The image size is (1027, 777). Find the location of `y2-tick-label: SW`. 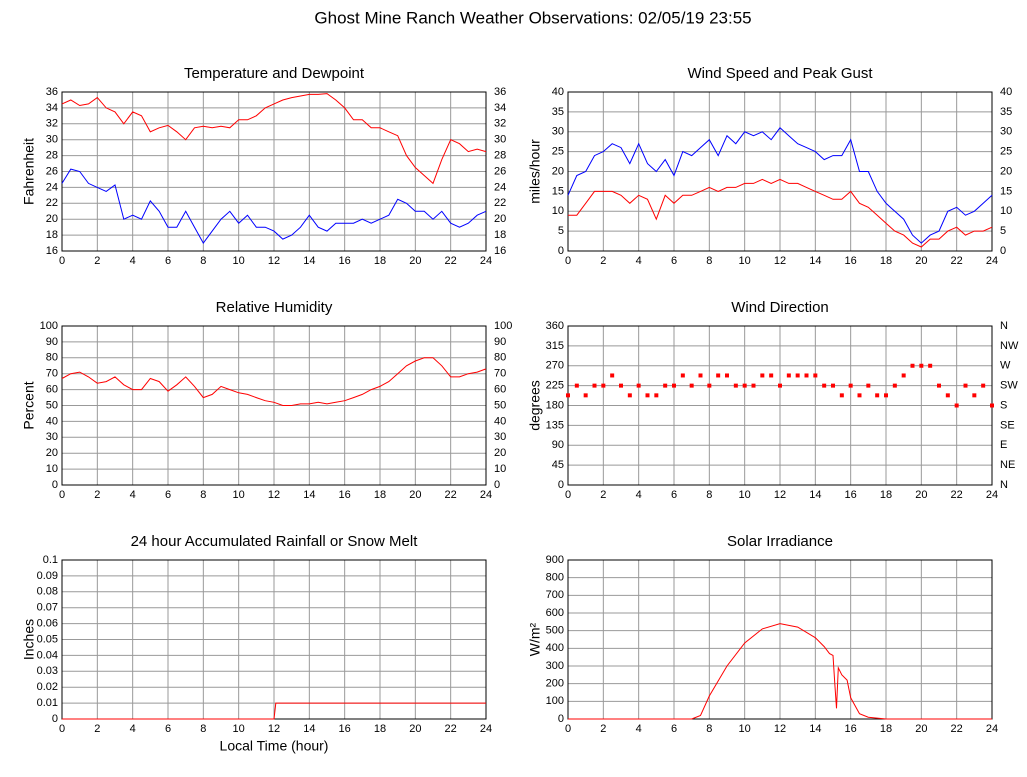

y2-tick-label: SW is located at coordinates (1009, 386).